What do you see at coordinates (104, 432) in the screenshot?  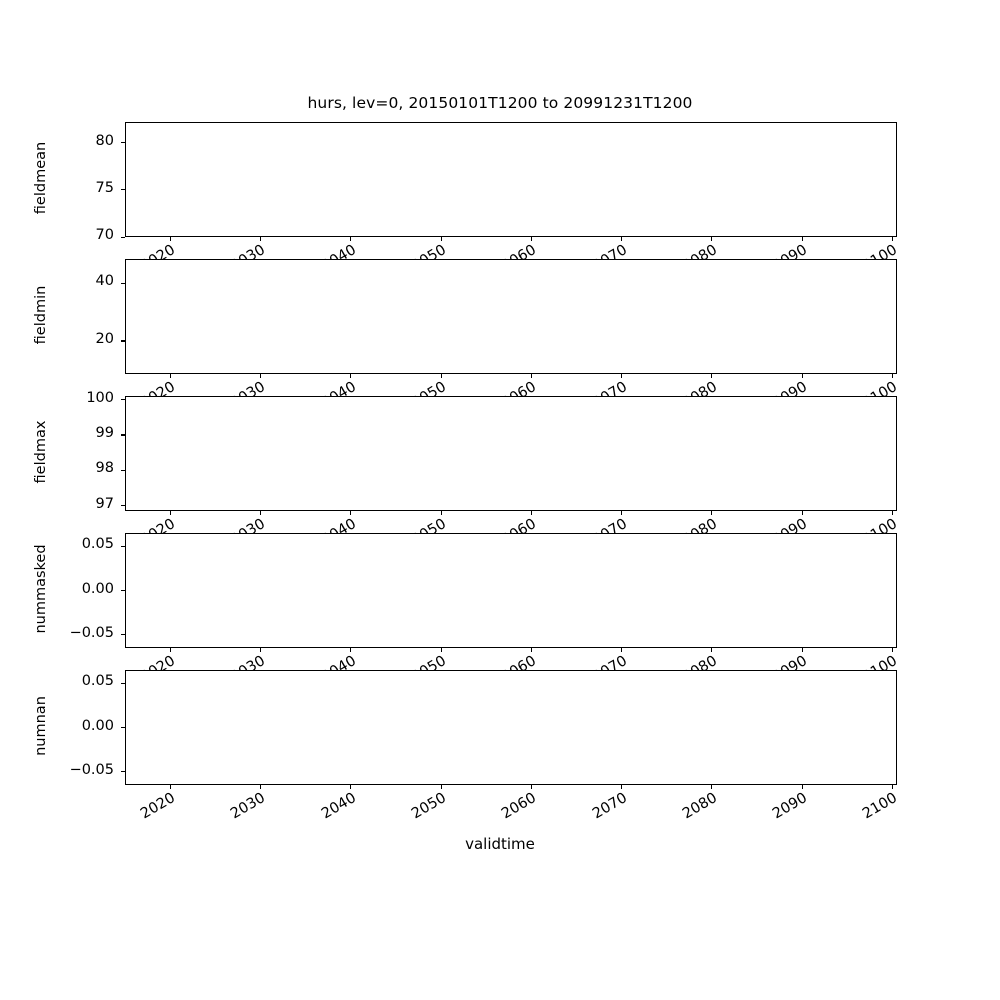 I see `y-tick-label: 99` at bounding box center [104, 432].